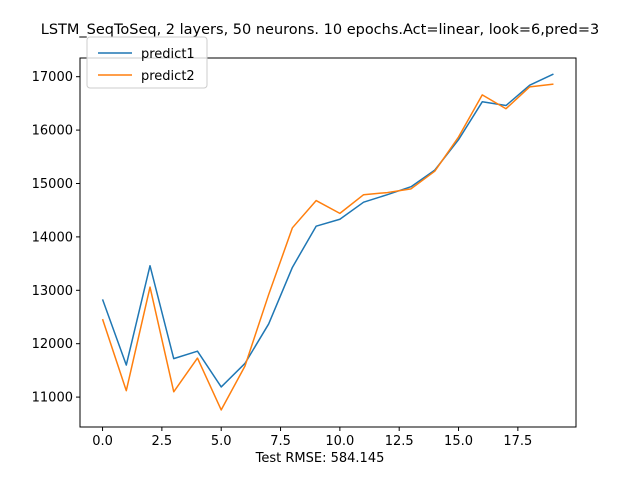 The image size is (640, 480). Describe the element at coordinates (221, 441) in the screenshot. I see `x-tick-label: 5.0` at that location.